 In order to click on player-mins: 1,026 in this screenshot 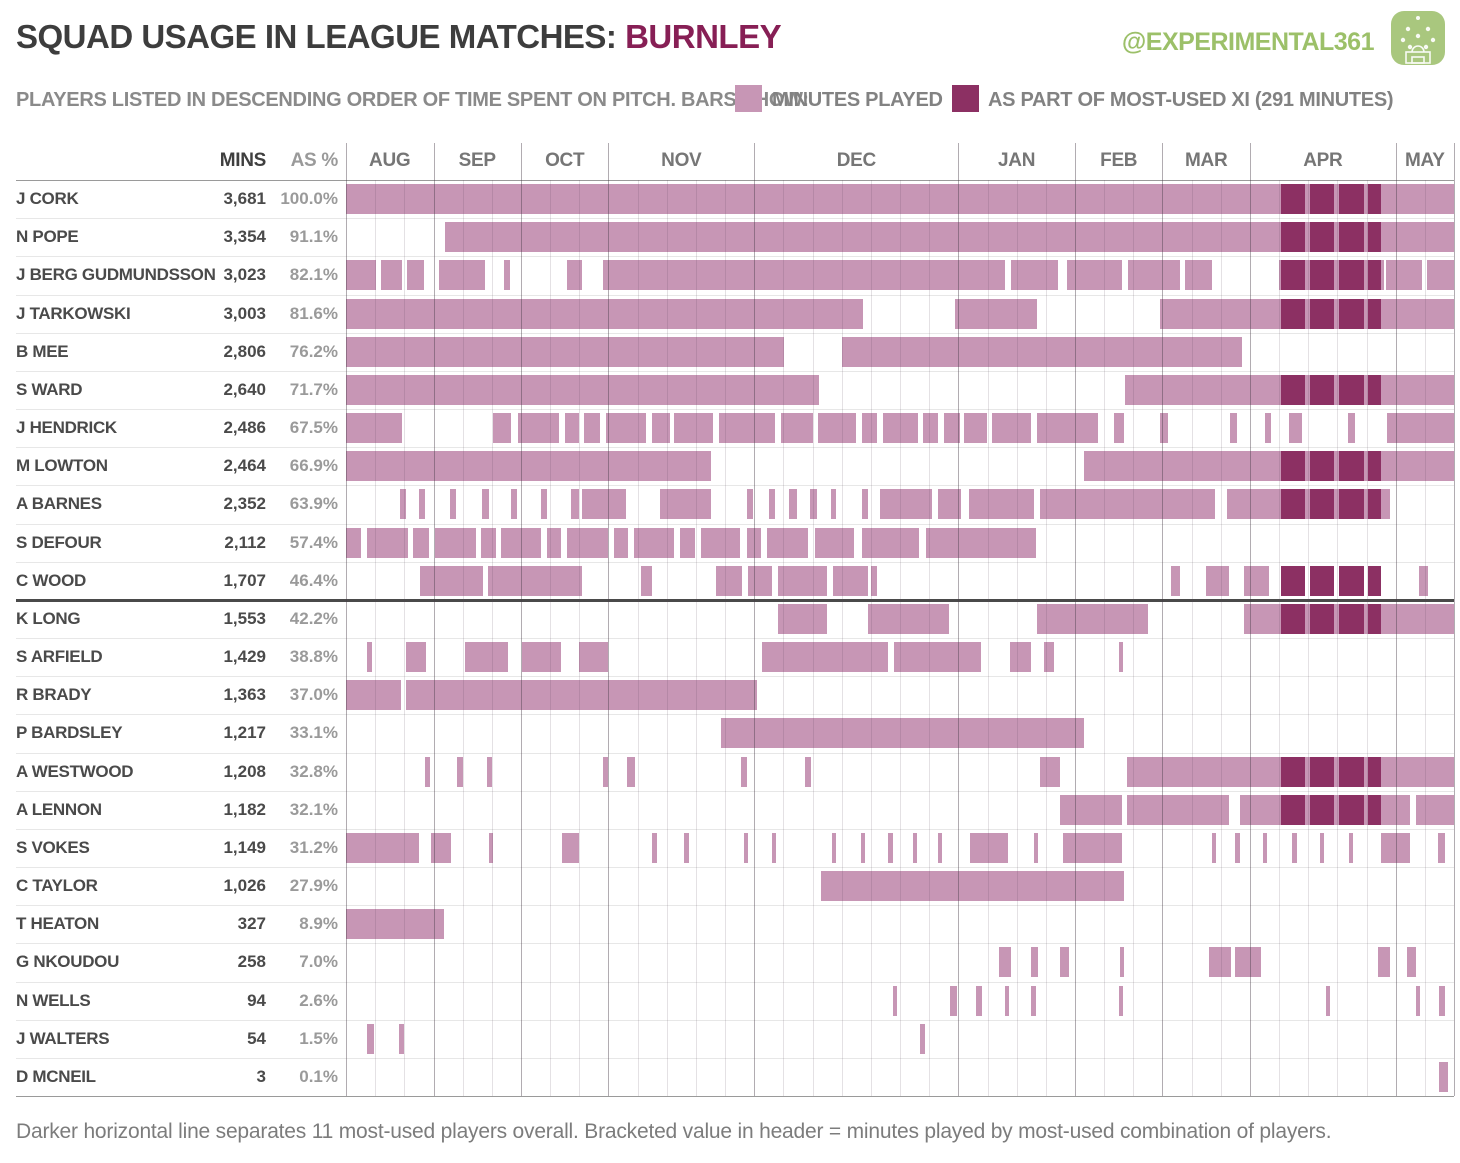, I will do `click(244, 886)`.